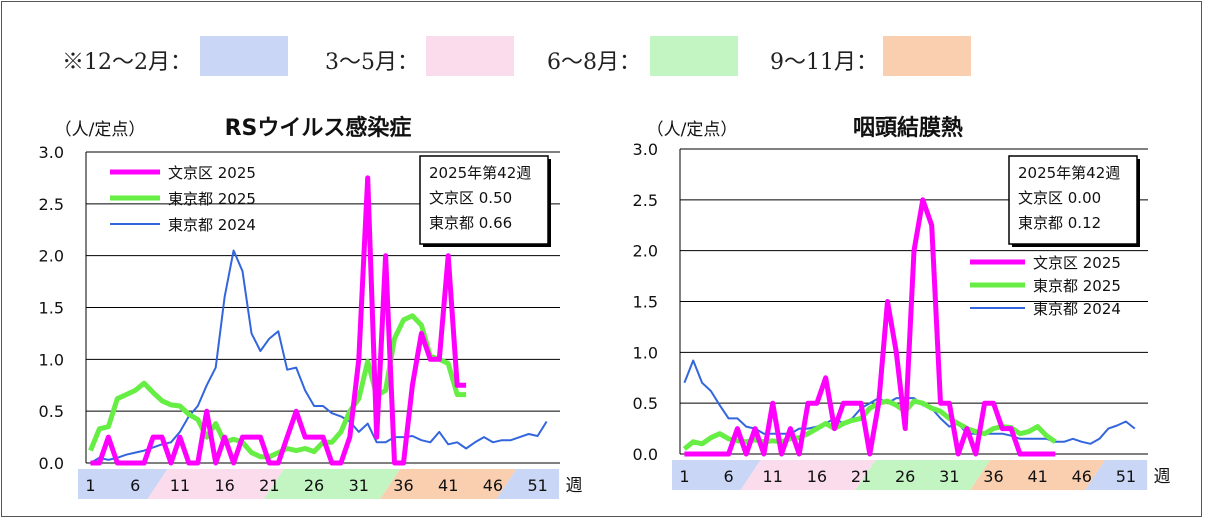 This screenshot has width=1205, height=520. I want to click on season-label-winter: ※12～2月：, so click(127, 62).